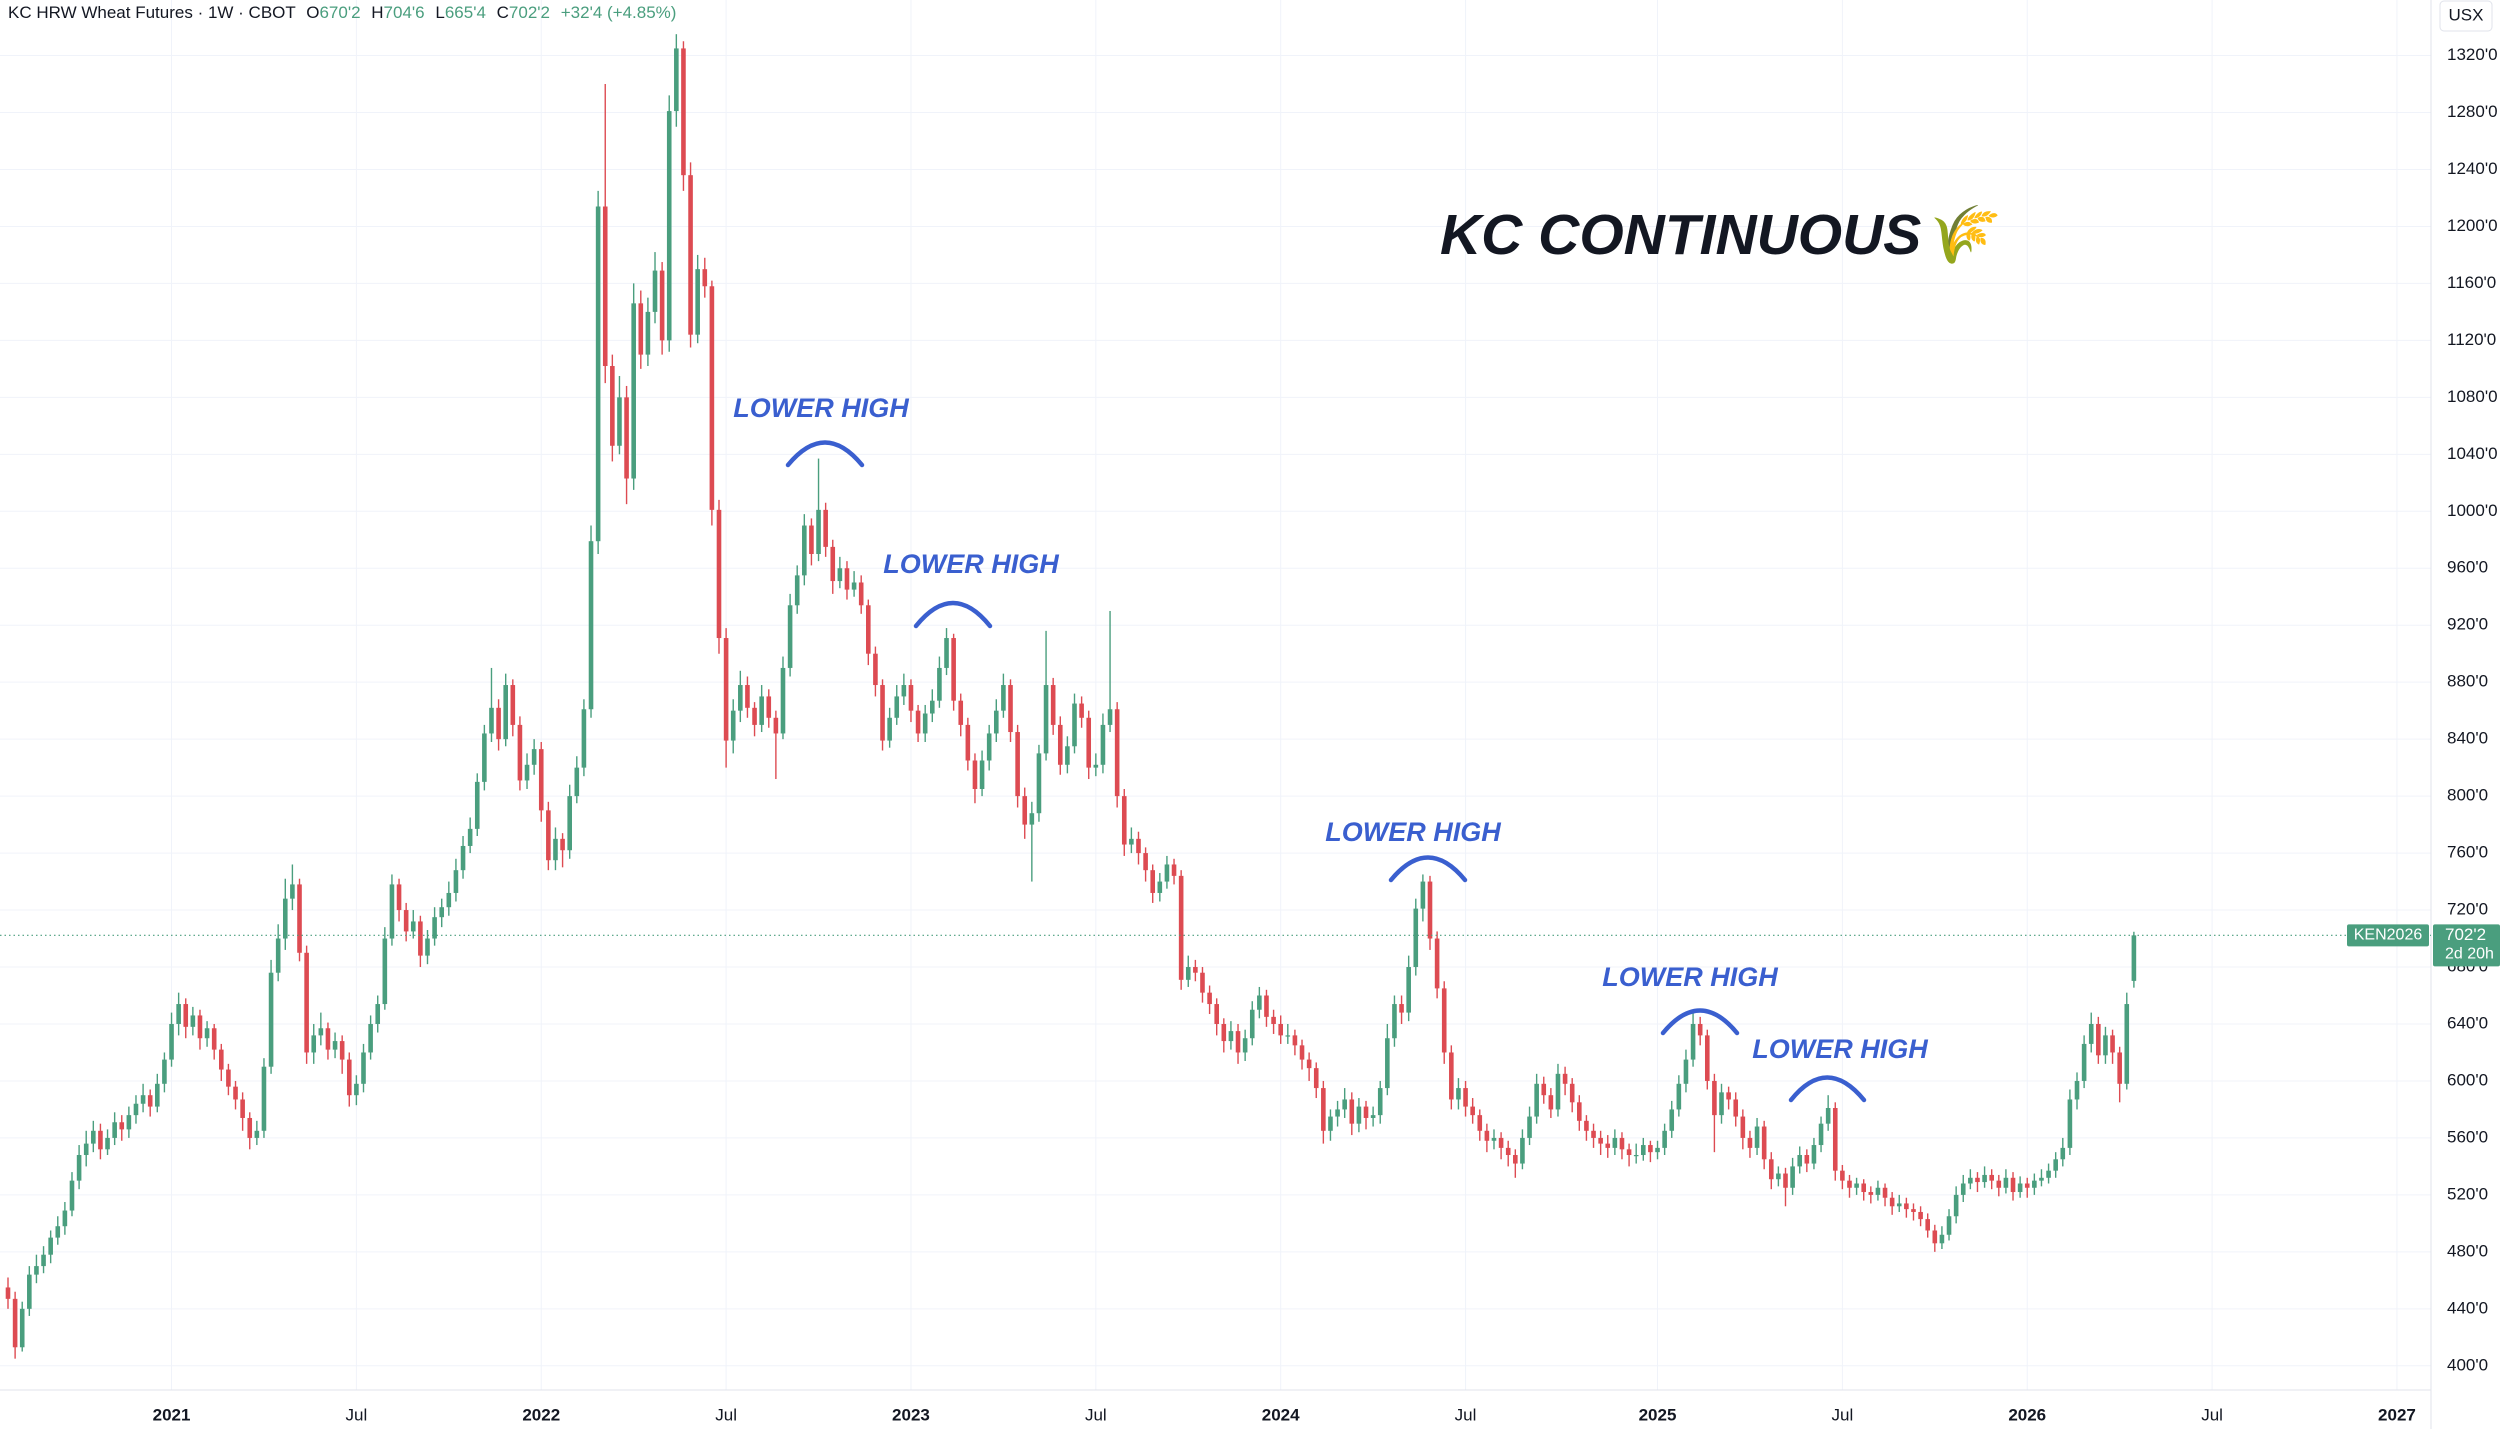 The image size is (2500, 1429). What do you see at coordinates (2467, 1079) in the screenshot?
I see `y-tick-label: 600'0` at bounding box center [2467, 1079].